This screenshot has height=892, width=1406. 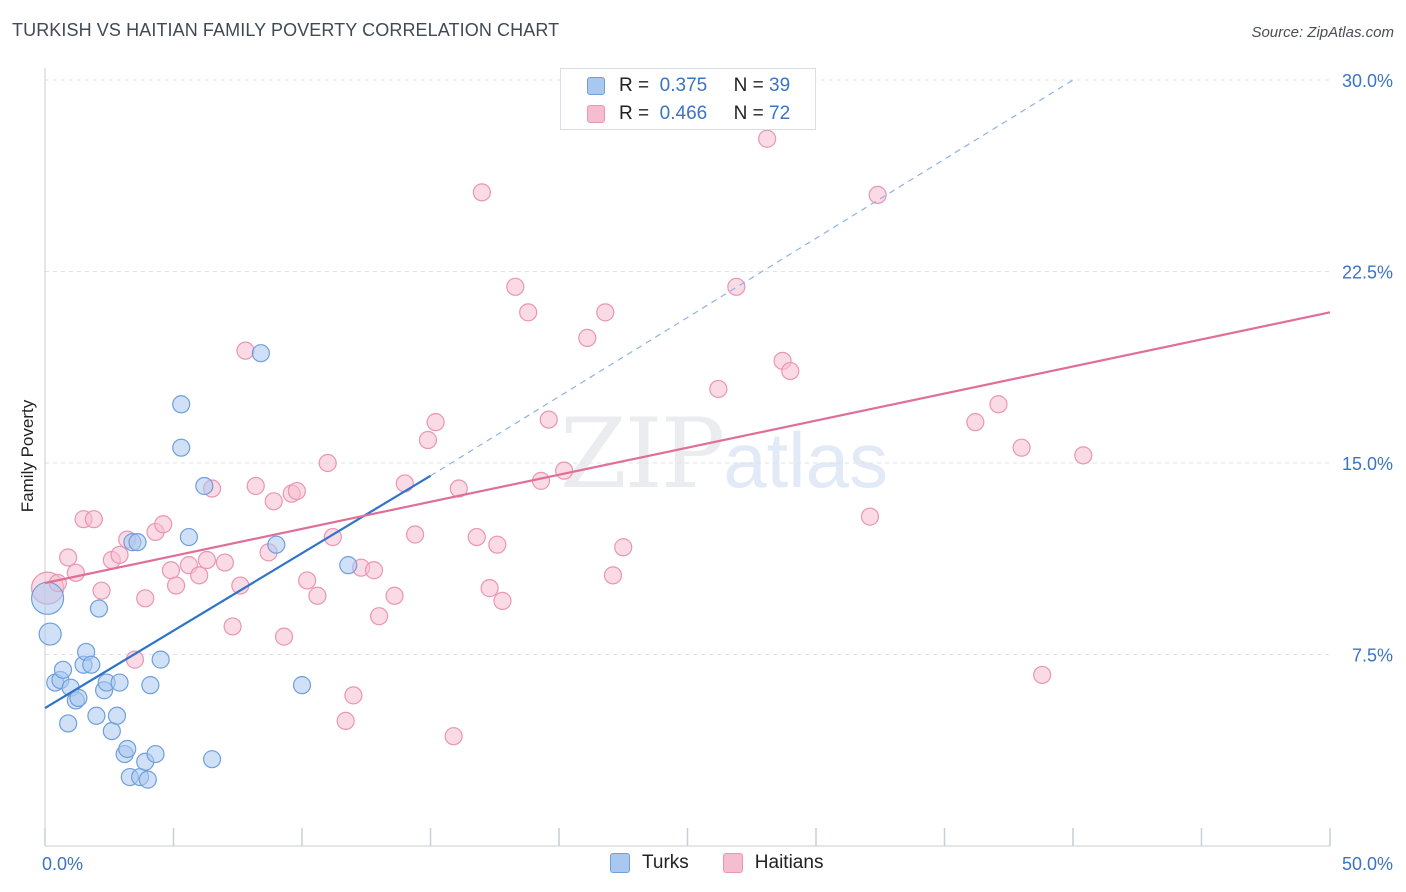 I want to click on x-tick-label: 50.0%, so click(x=1367, y=864).